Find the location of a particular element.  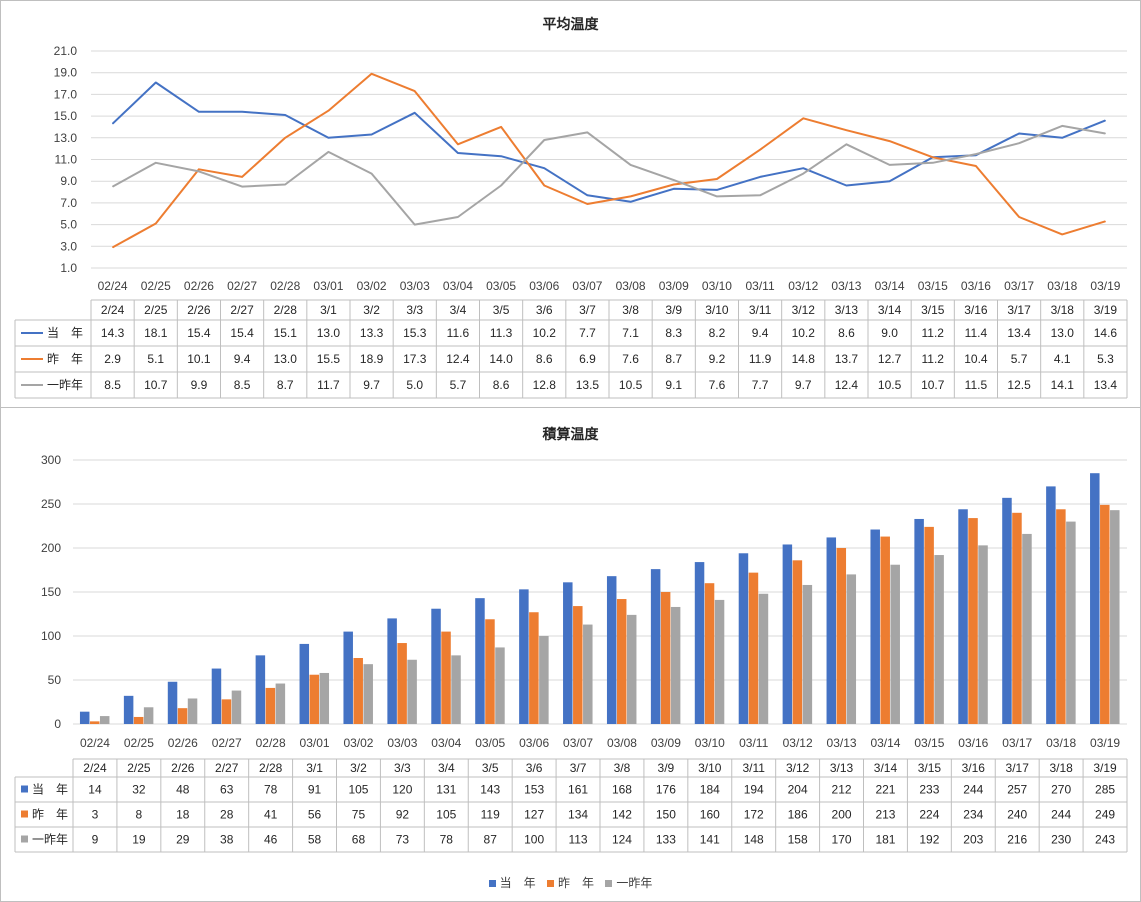

avg-table-header: 3/18 is located at coordinates (1063, 310).